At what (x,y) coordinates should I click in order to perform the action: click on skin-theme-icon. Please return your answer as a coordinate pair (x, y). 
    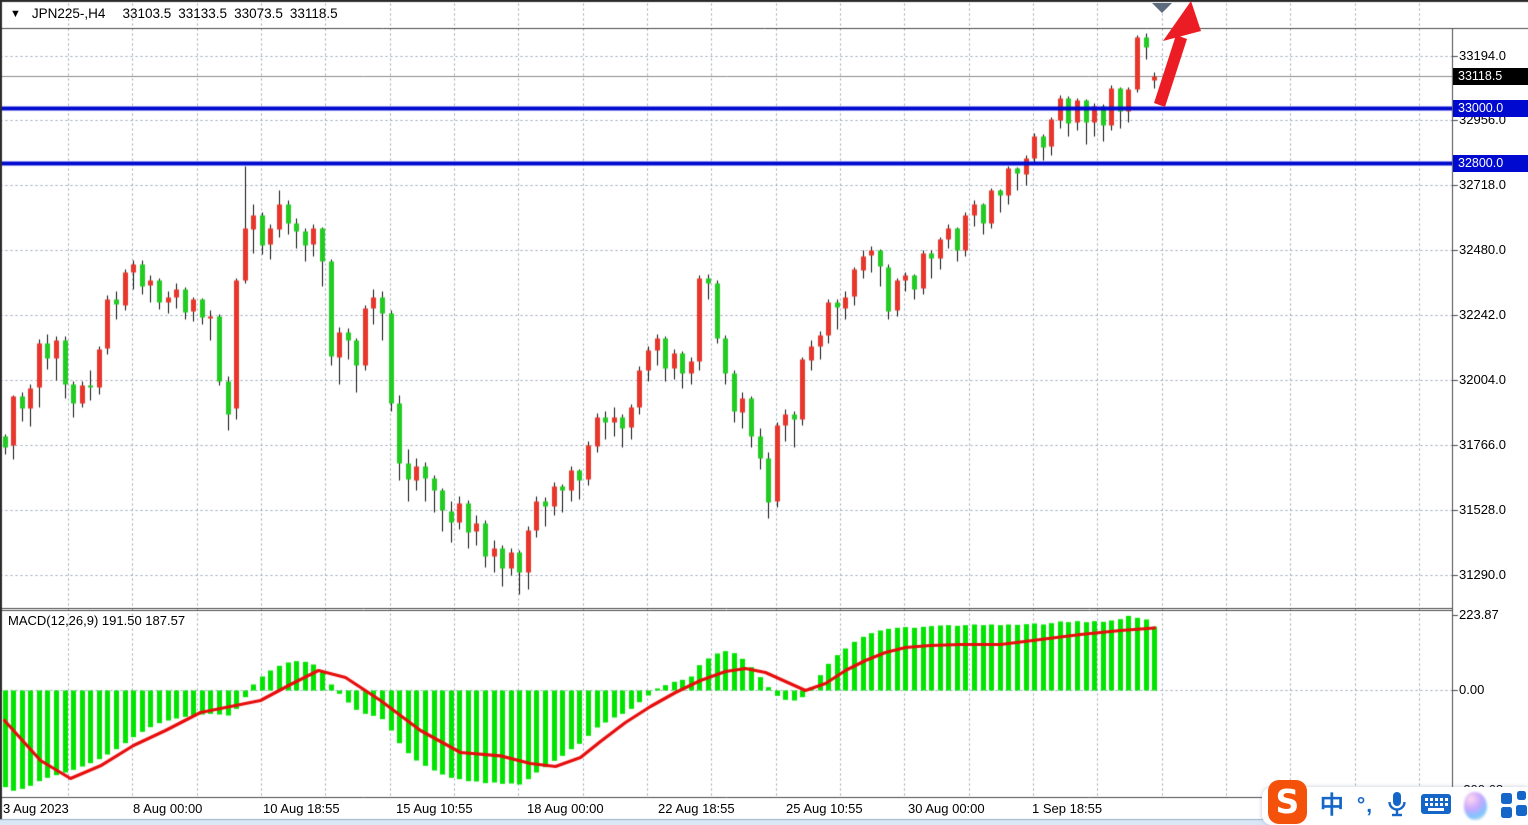
    Looking at the image, I should click on (1475, 806).